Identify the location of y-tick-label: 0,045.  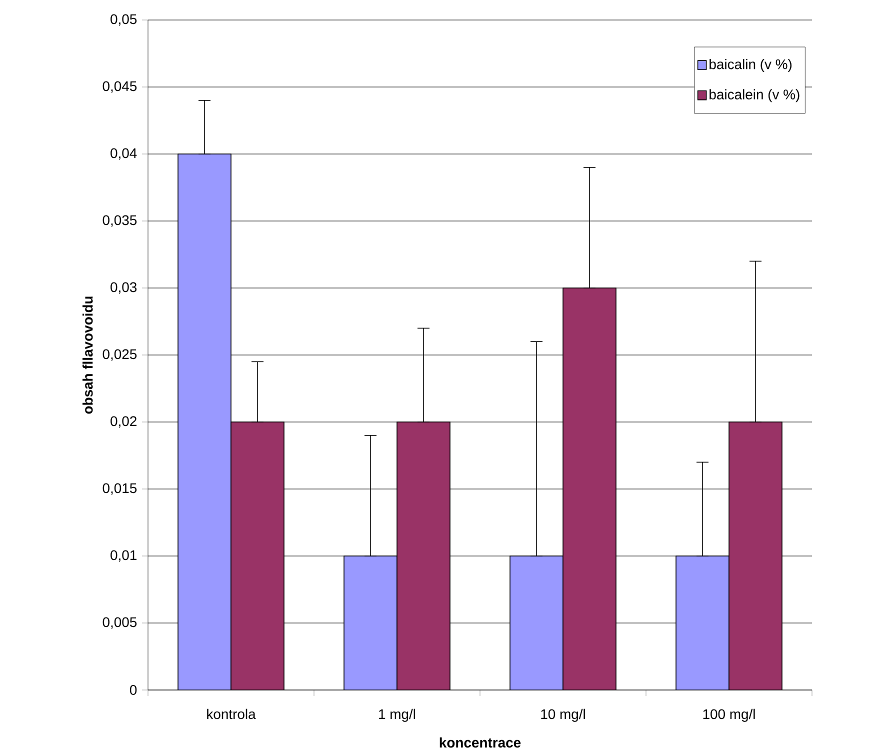
(119, 87).